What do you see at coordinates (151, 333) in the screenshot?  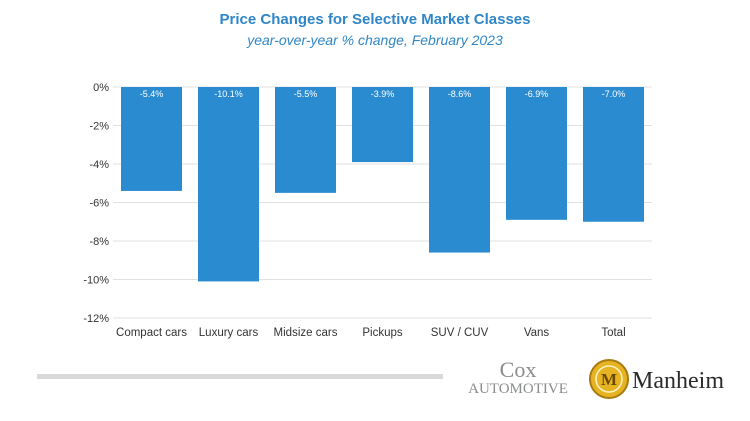 I see `x-tick-label: Compact cars` at bounding box center [151, 333].